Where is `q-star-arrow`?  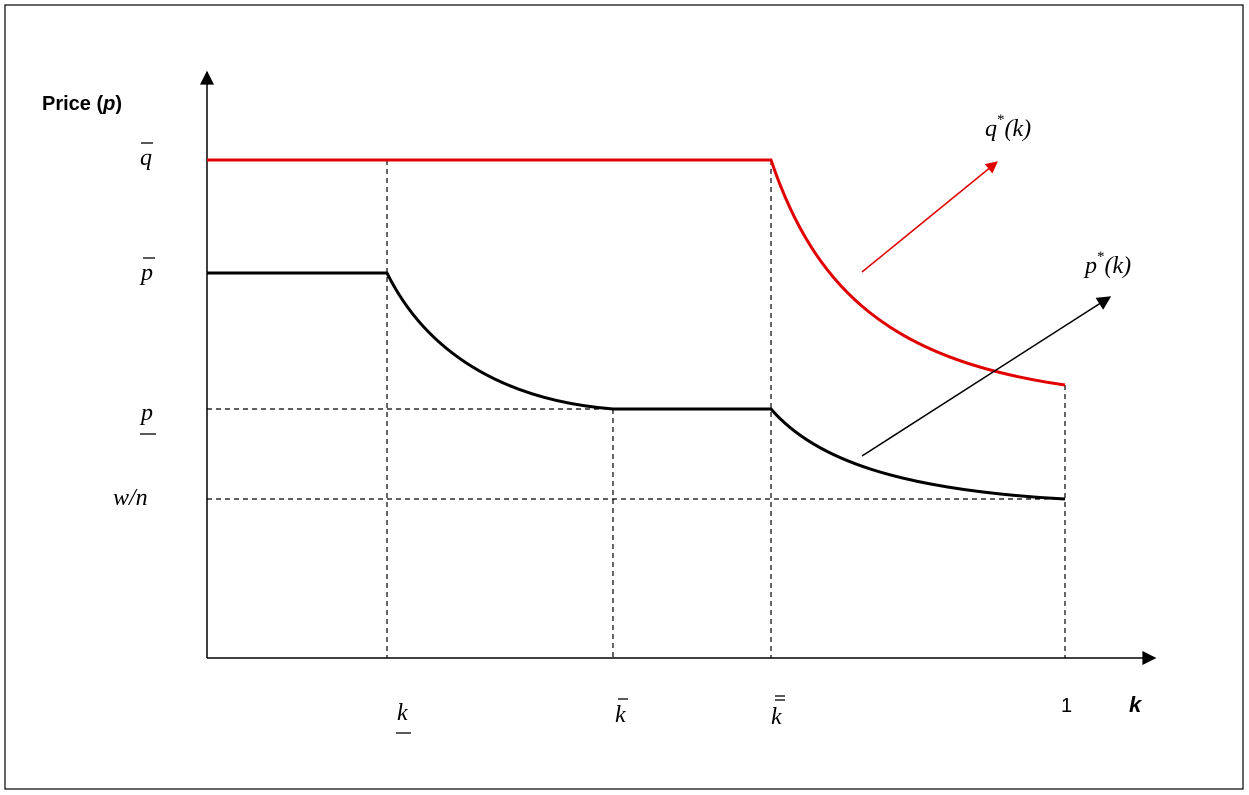
q-star-arrow is located at coordinates (929, 217).